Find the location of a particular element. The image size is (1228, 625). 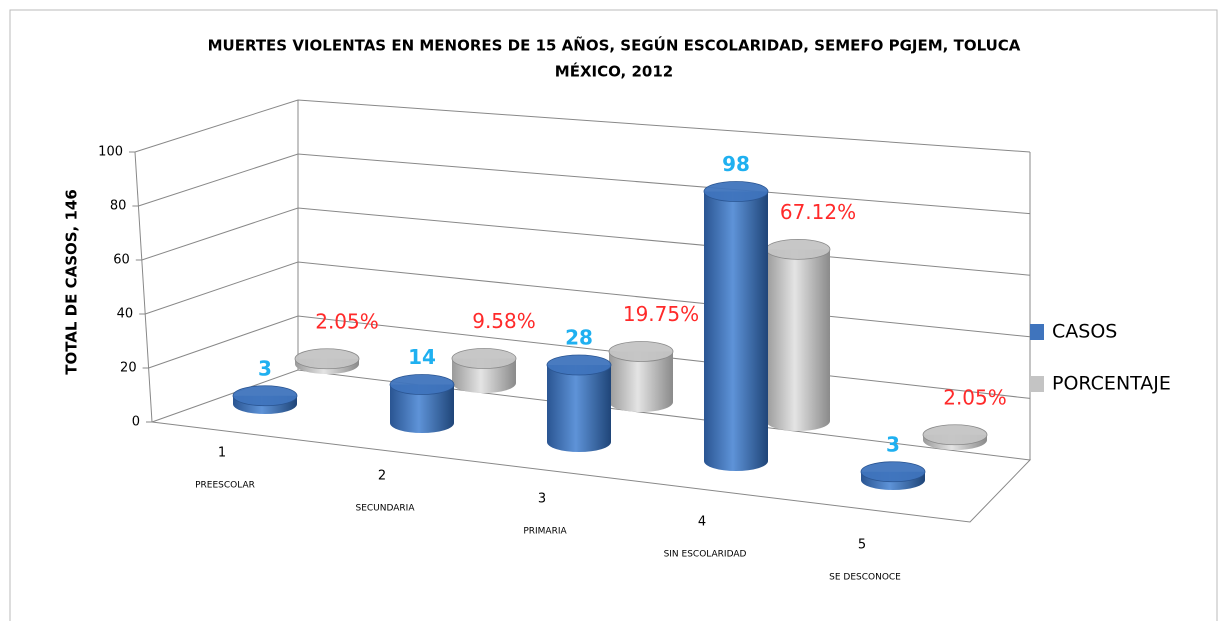

x-tick-label: 5 is located at coordinates (862, 545).